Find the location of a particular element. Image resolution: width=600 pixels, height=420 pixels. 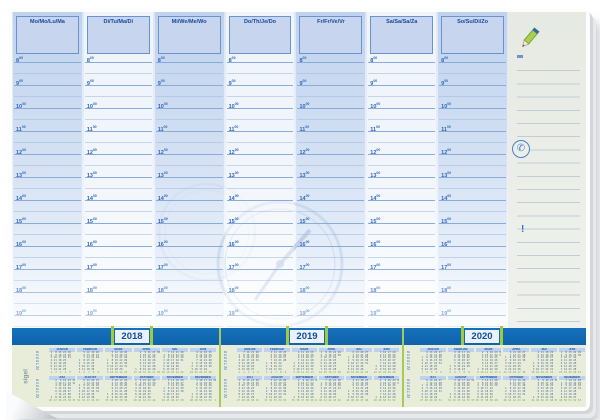

hour-label: 1200 is located at coordinates (304, 152).